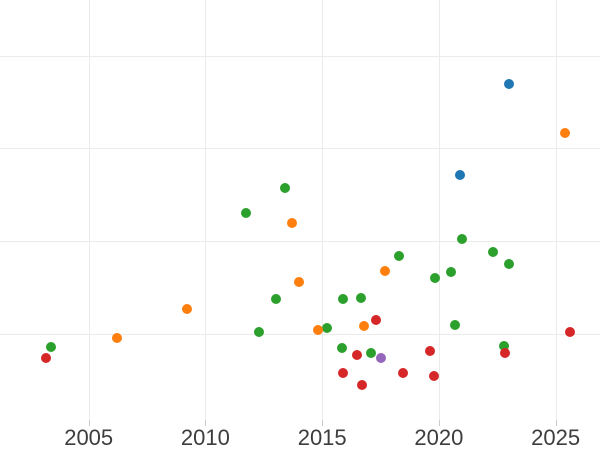 The height and width of the screenshot is (450, 600). Describe the element at coordinates (322, 437) in the screenshot. I see `x-tick-label: 2015` at that location.